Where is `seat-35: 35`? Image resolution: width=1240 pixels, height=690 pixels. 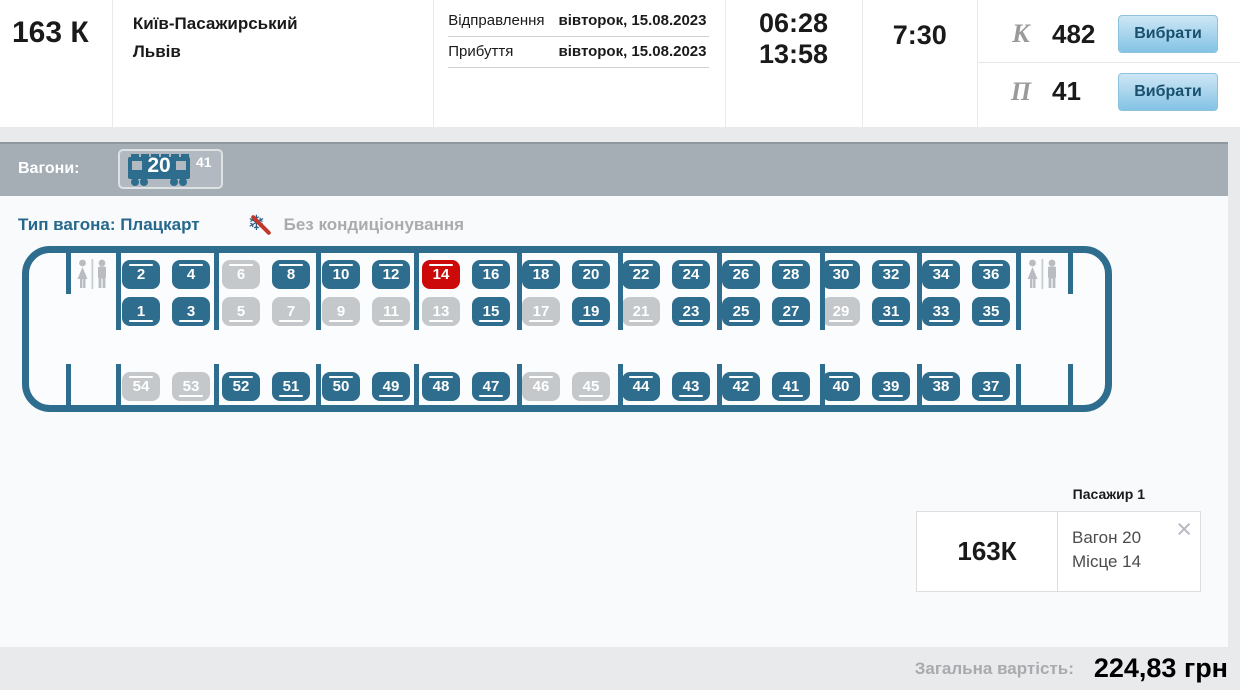
seat-35: 35 is located at coordinates (991, 311).